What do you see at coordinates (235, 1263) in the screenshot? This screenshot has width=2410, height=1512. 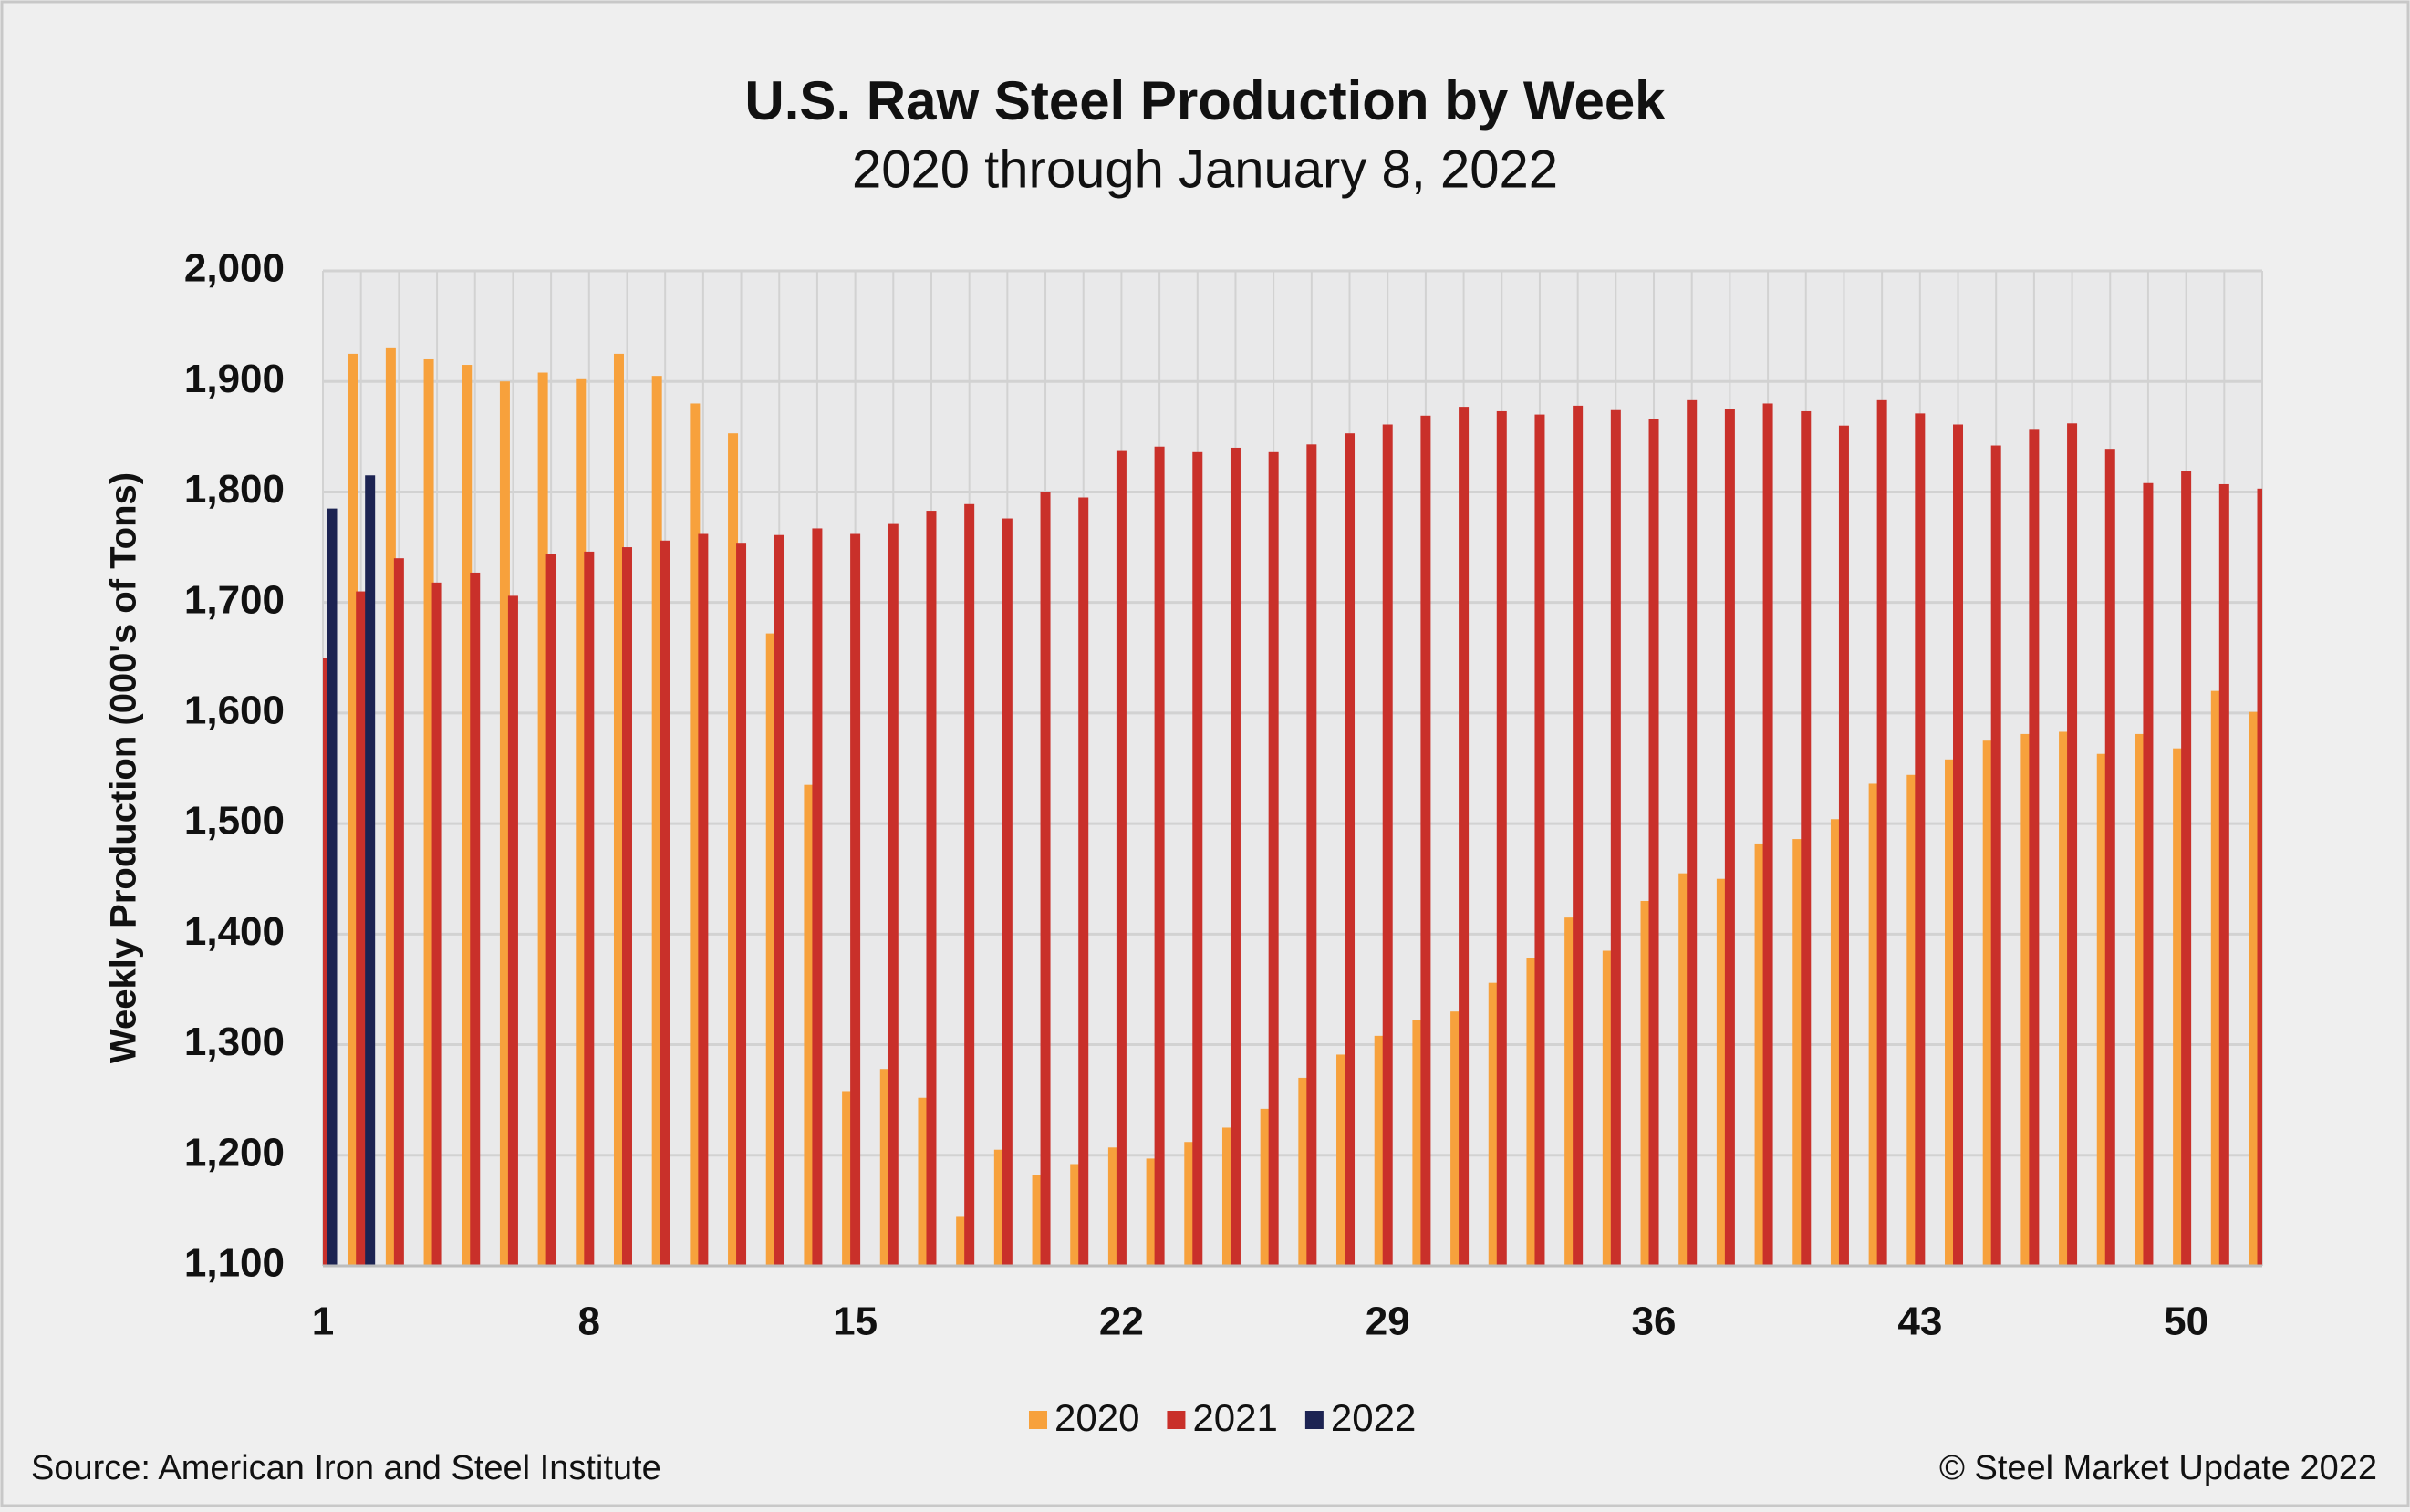 I see `y-tick-label: 1,100` at bounding box center [235, 1263].